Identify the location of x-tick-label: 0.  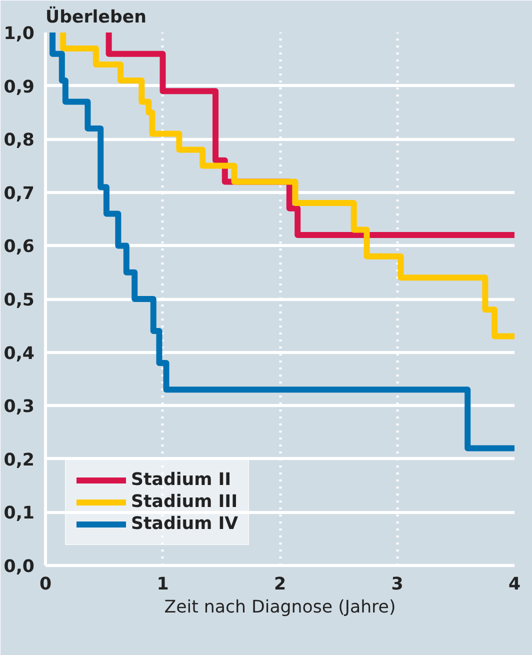
(45, 584).